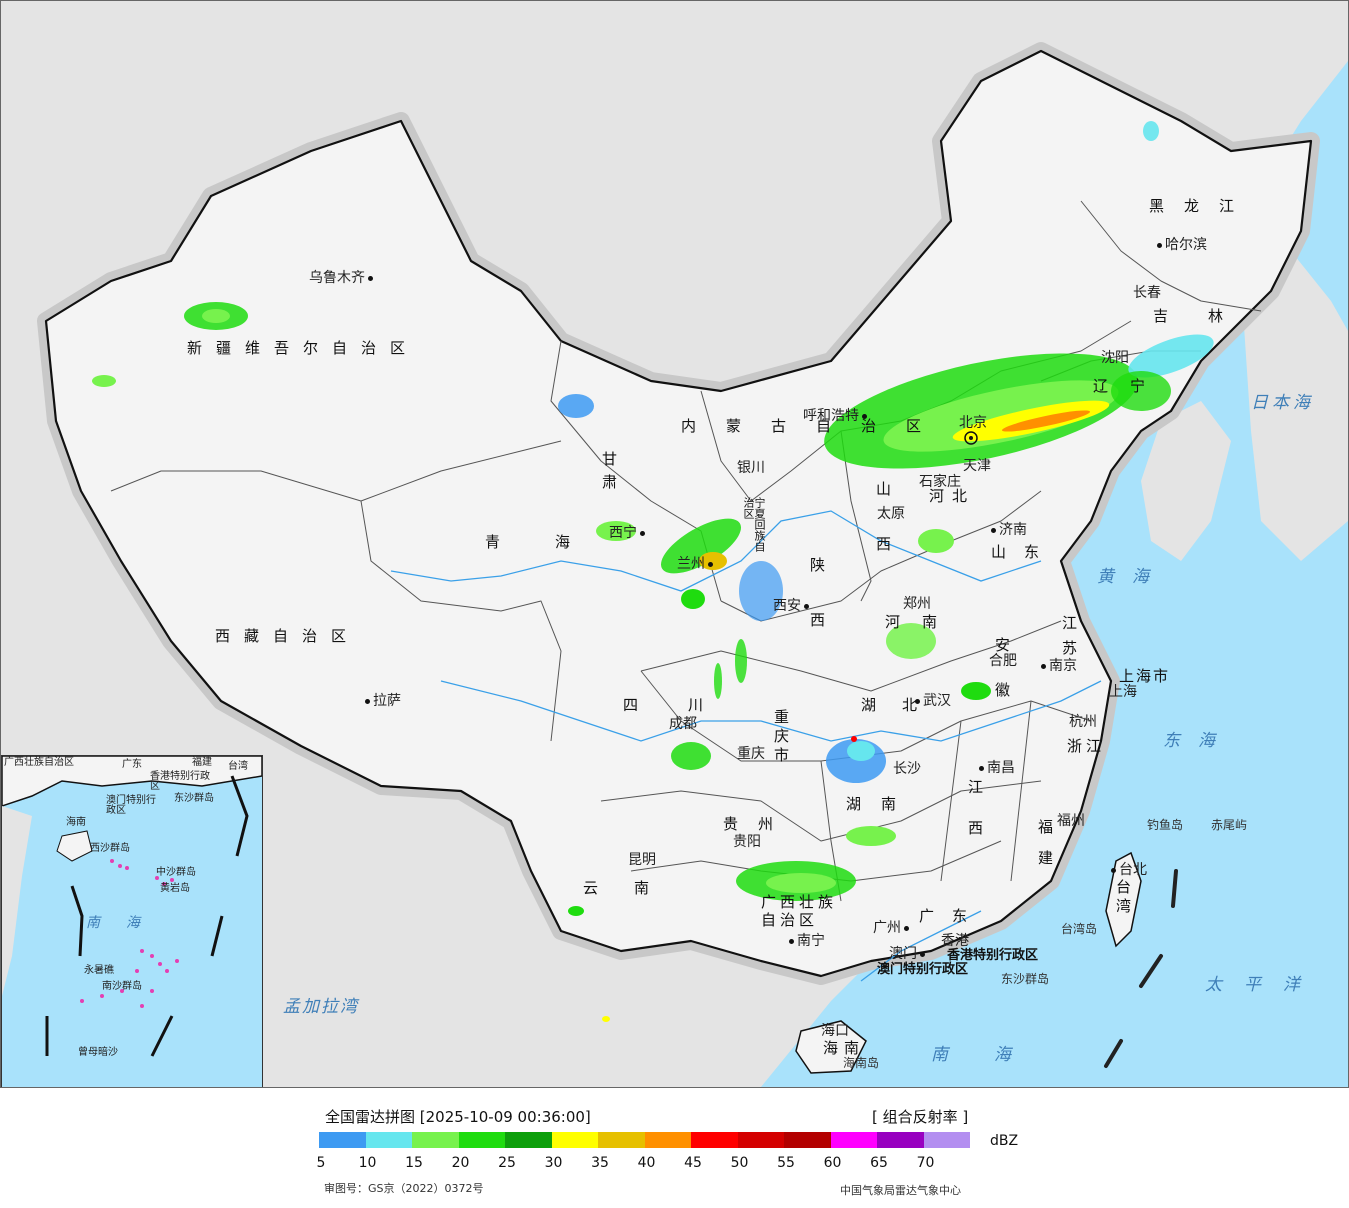  What do you see at coordinates (739, 1163) in the screenshot?
I see `scale-tick-label: 50` at bounding box center [739, 1163].